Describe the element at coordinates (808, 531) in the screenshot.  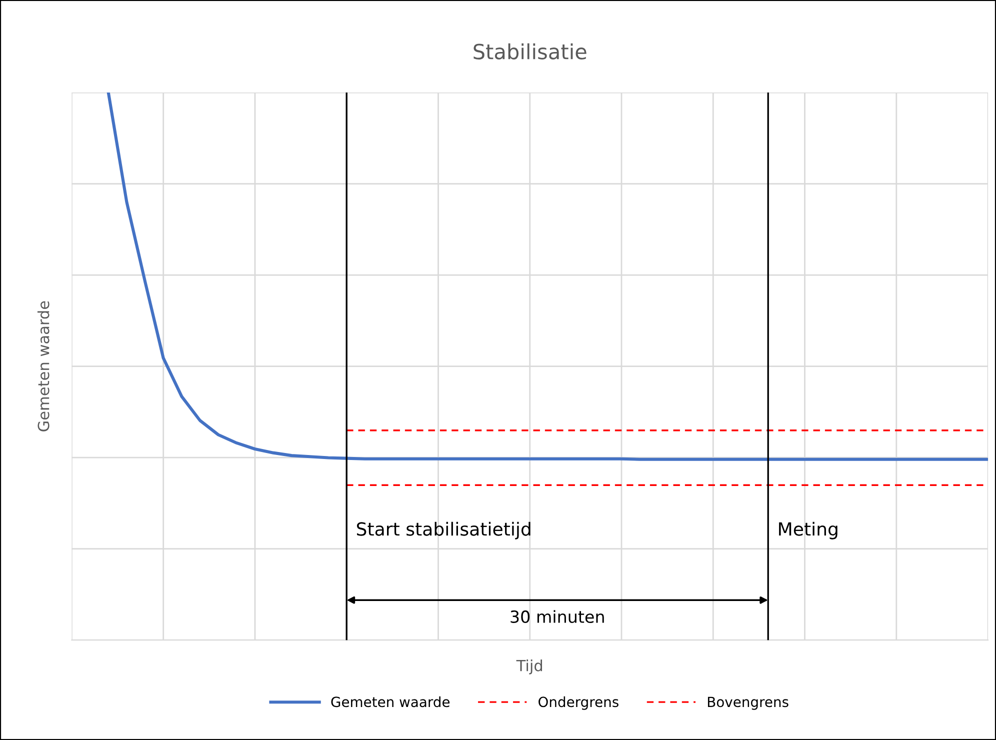
I see `annotation: Meting` at that location.